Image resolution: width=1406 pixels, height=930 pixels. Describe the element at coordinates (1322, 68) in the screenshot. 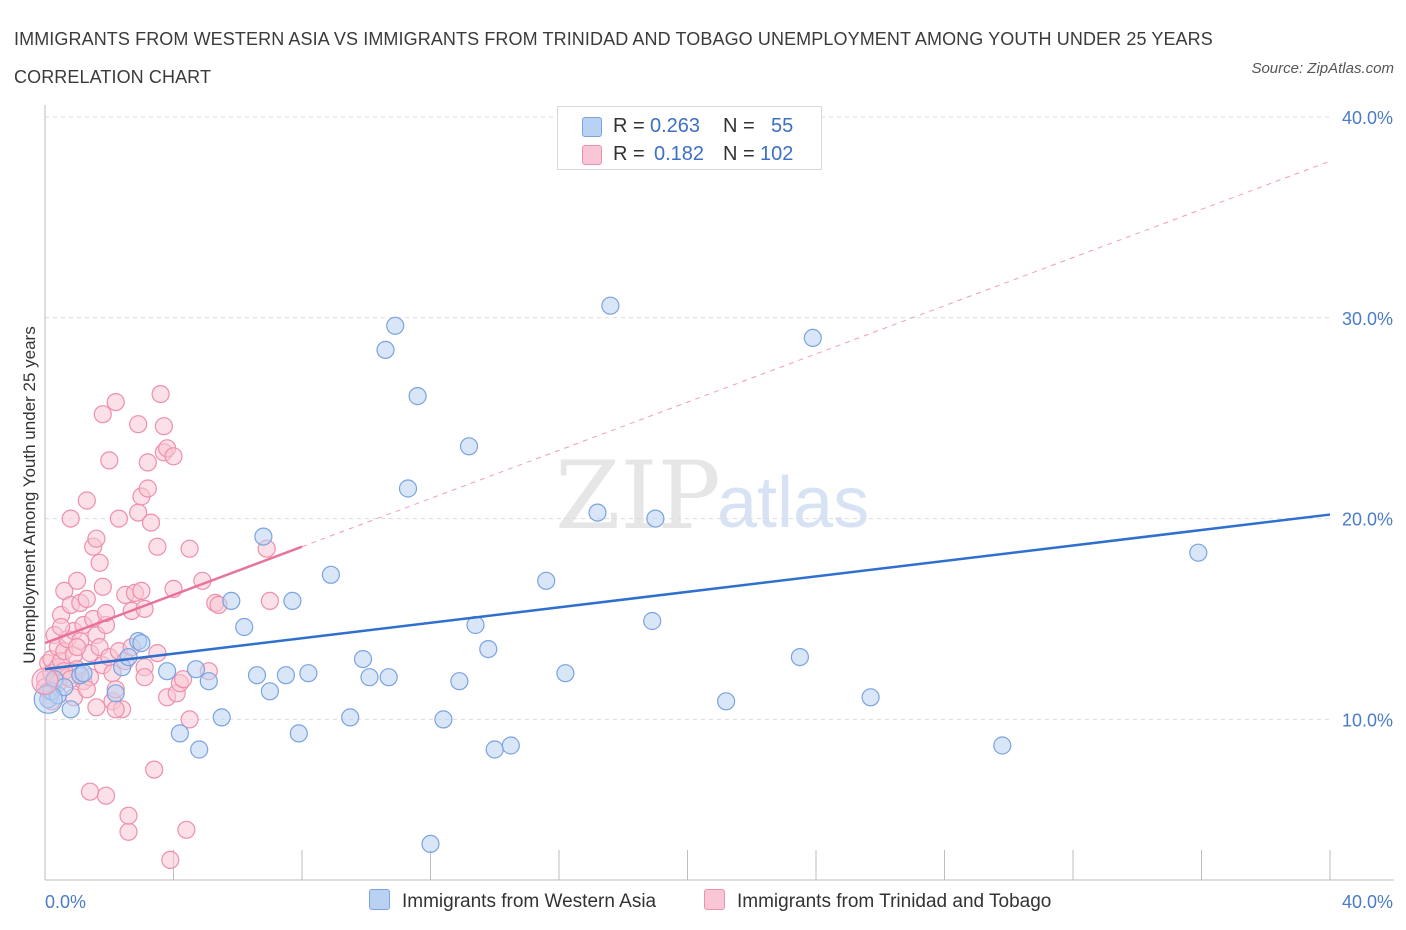

I see `source-note: Source: ZipAtlas.com` at that location.